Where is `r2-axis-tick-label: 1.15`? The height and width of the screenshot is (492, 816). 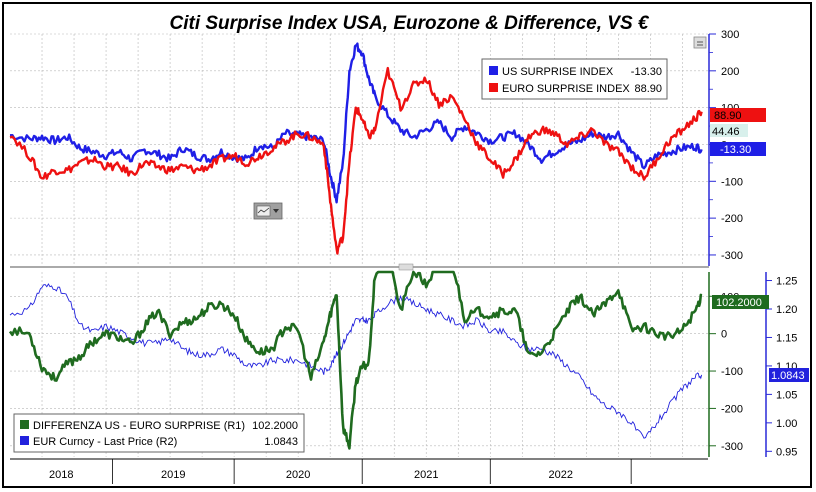 r2-axis-tick-label: 1.15 is located at coordinates (786, 338).